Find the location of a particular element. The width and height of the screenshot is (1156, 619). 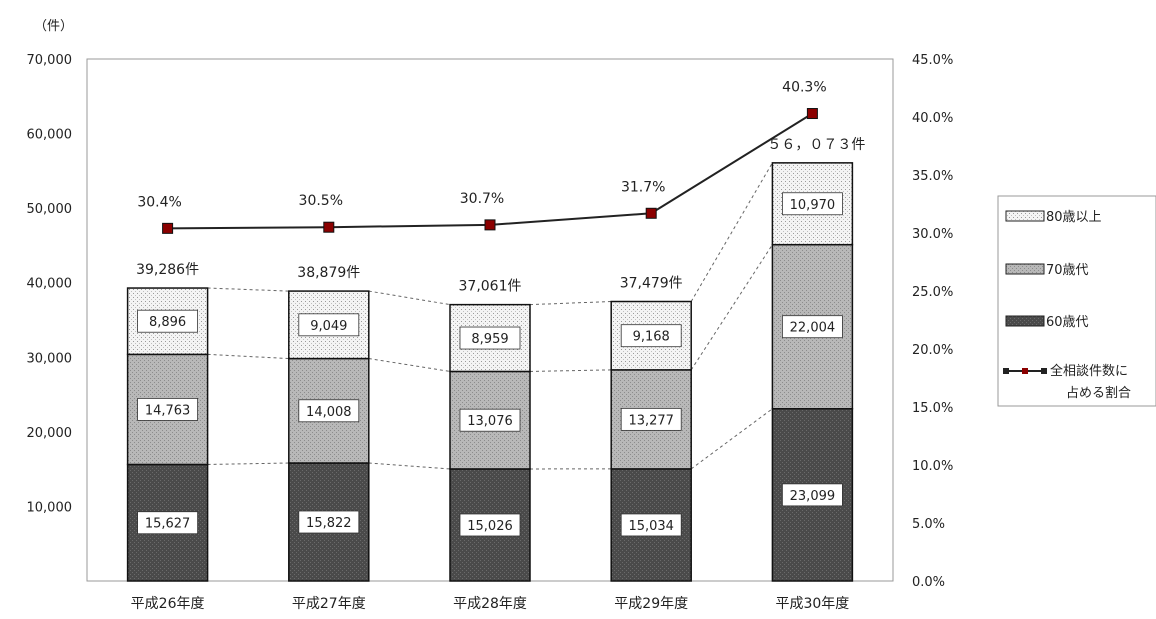

bar-value-label: 8,896 is located at coordinates (167, 322).